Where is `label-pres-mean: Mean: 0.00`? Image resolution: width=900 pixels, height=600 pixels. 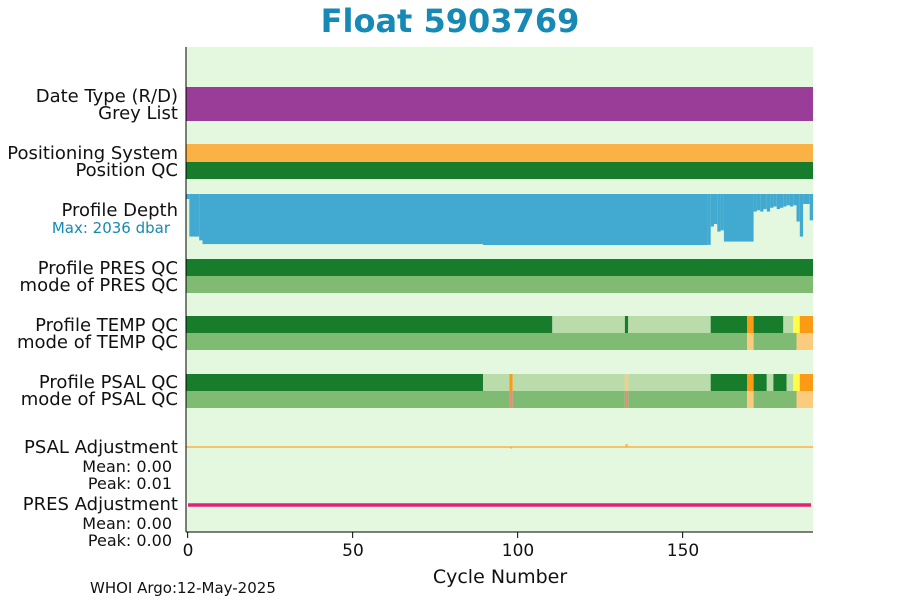
label-pres-mean: Mean: 0.00 is located at coordinates (127, 523).